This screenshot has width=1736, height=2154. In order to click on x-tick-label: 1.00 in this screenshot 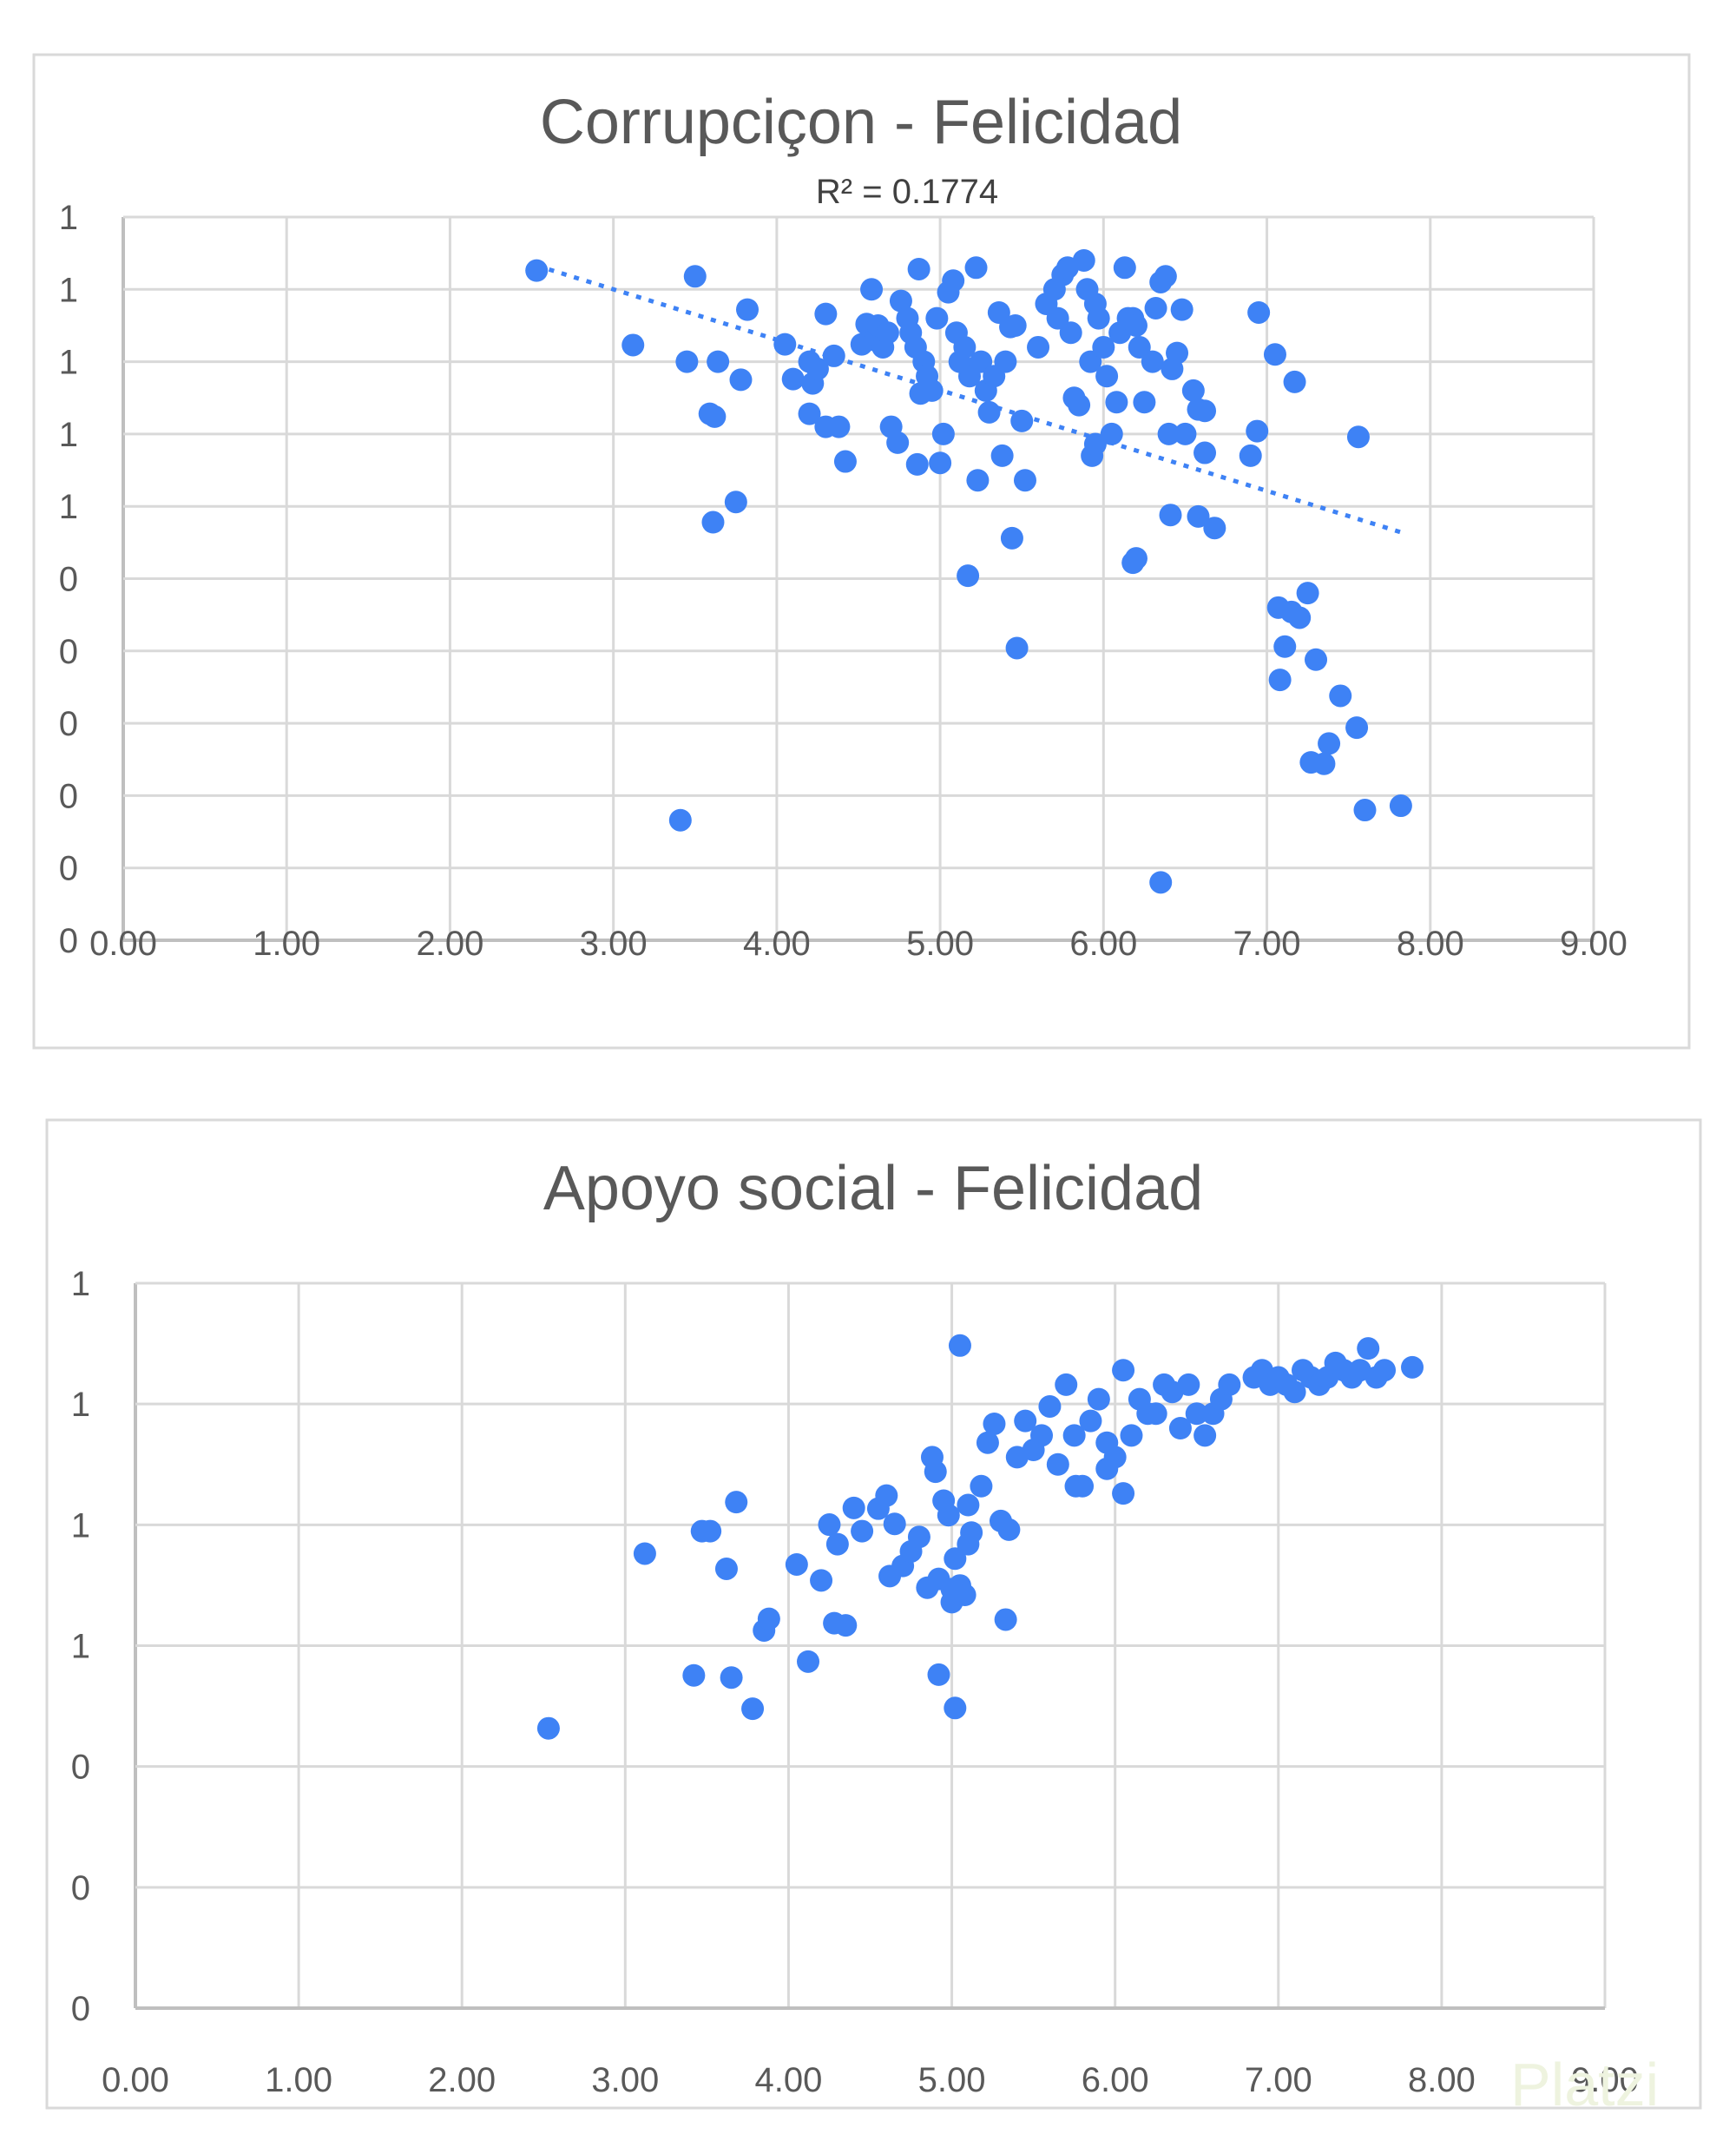, I will do `click(286, 944)`.